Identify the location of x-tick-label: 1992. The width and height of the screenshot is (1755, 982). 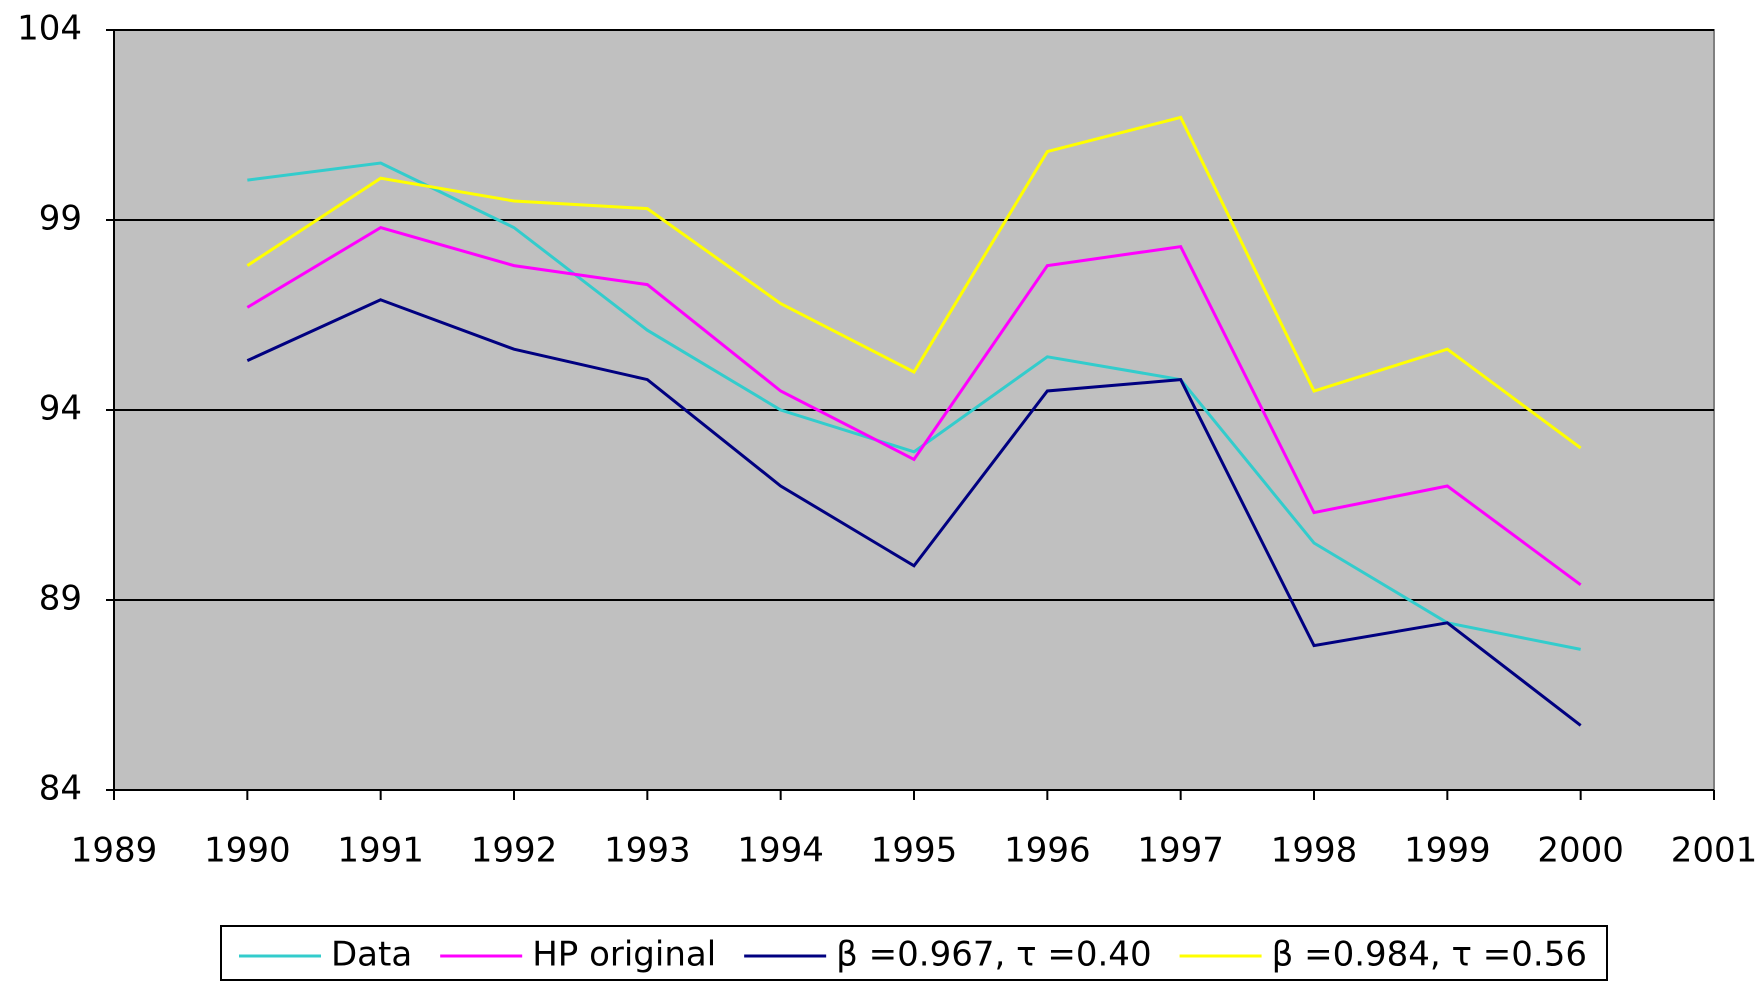
(514, 851).